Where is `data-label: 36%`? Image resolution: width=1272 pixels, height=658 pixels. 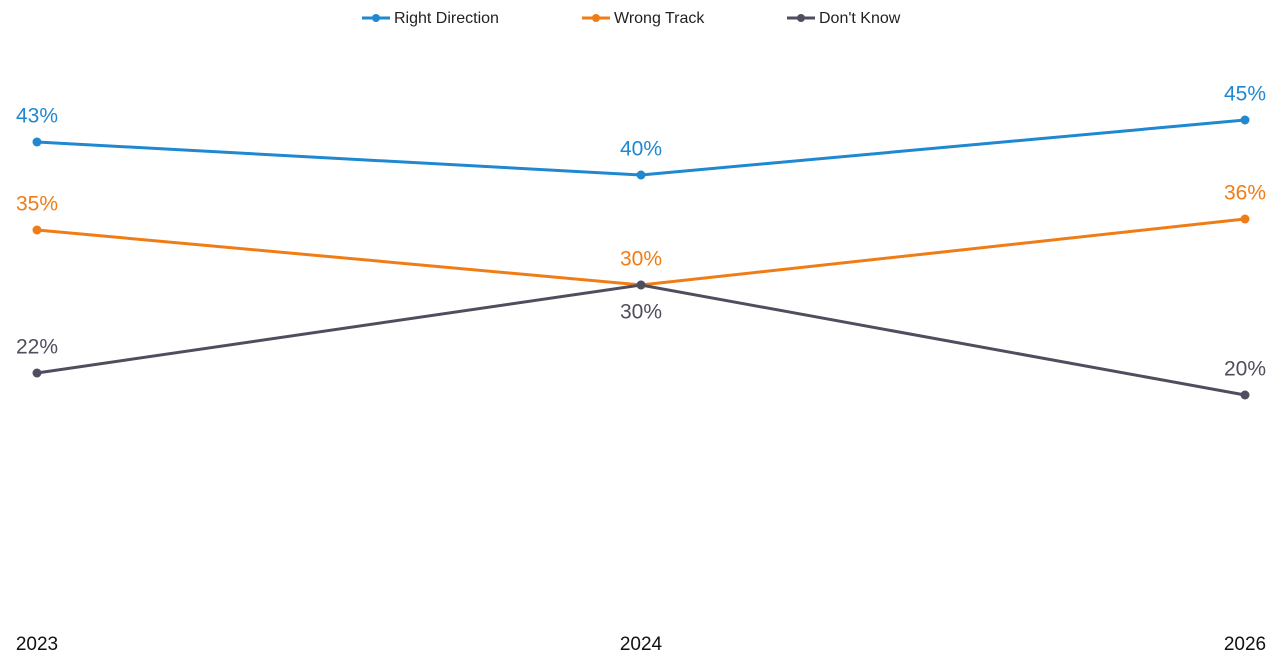
data-label: 36% is located at coordinates (1245, 193).